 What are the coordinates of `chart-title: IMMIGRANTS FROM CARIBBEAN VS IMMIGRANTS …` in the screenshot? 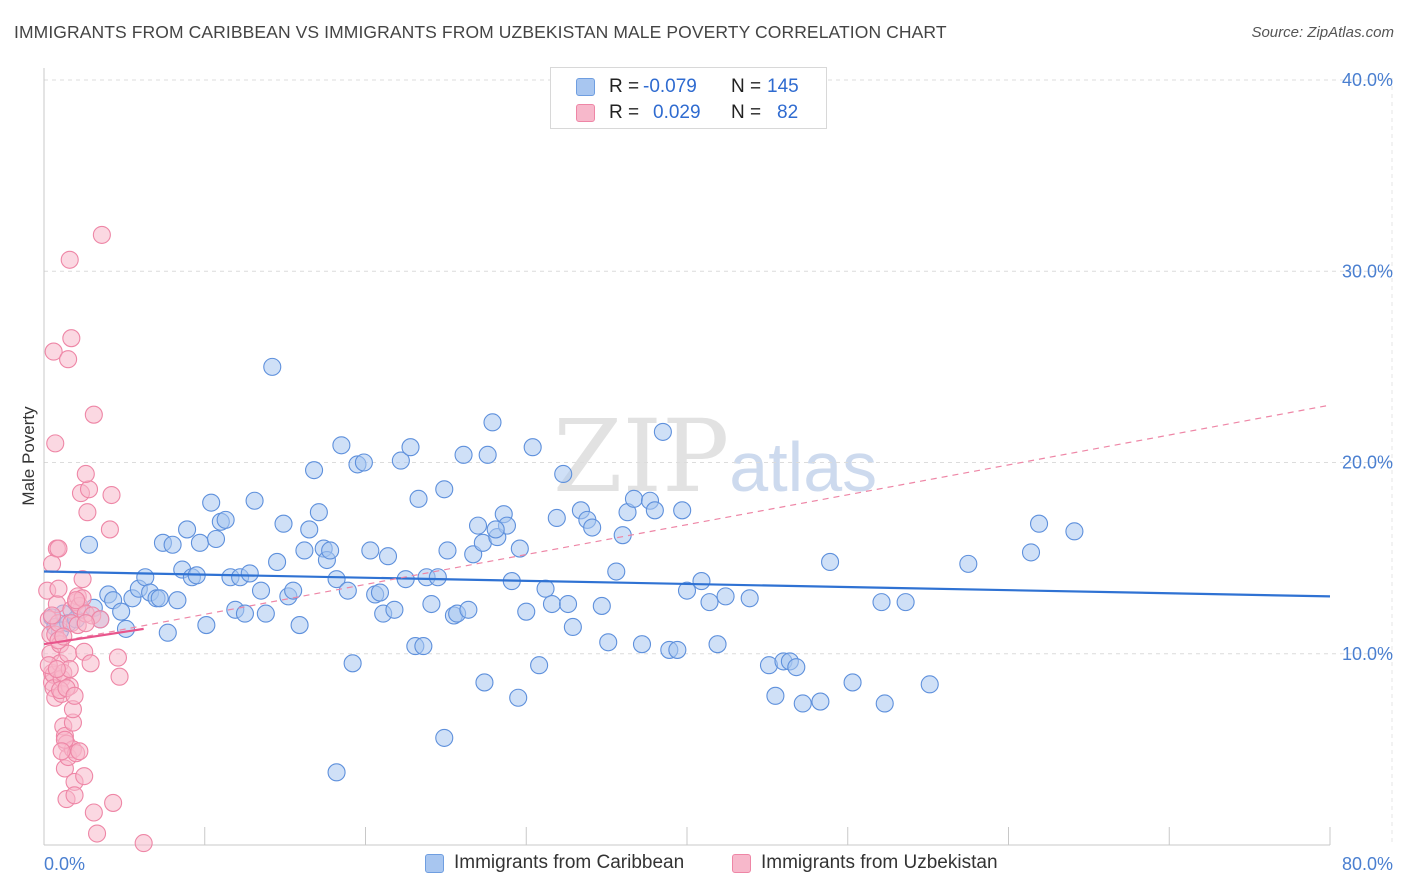 It's located at (480, 32).